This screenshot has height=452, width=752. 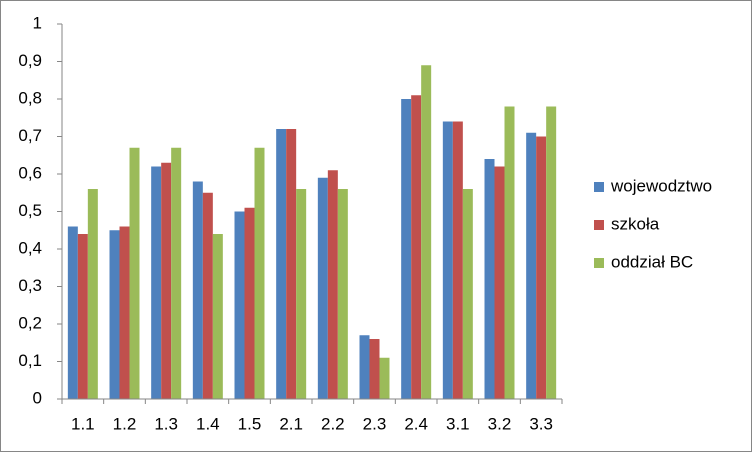 What do you see at coordinates (652, 261) in the screenshot?
I see `legend-label: oddział BC` at bounding box center [652, 261].